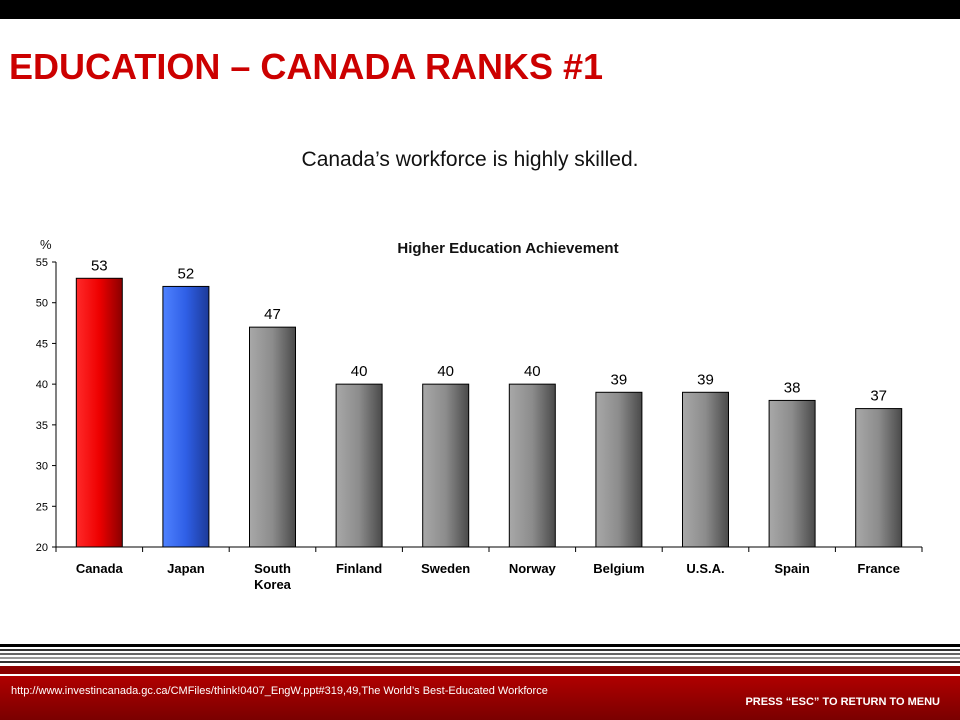  Describe the element at coordinates (878, 396) in the screenshot. I see `data-label-france: 37` at that location.